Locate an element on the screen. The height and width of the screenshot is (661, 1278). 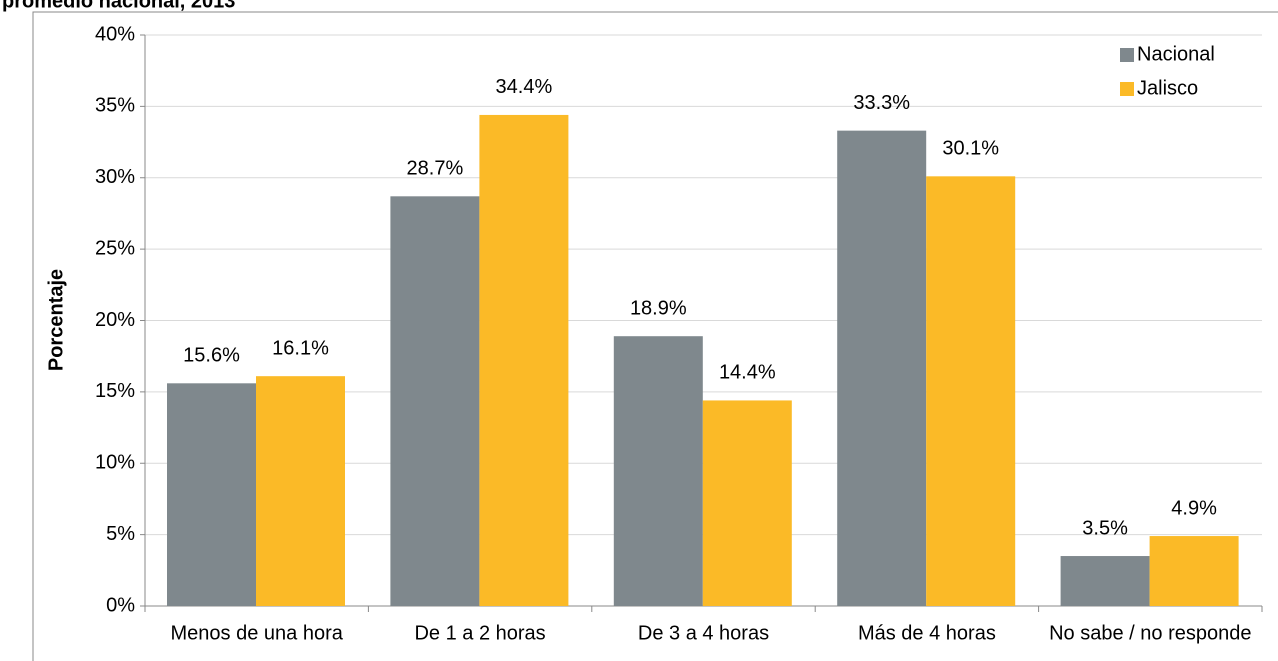
value-label: 15.6% is located at coordinates (211, 356).